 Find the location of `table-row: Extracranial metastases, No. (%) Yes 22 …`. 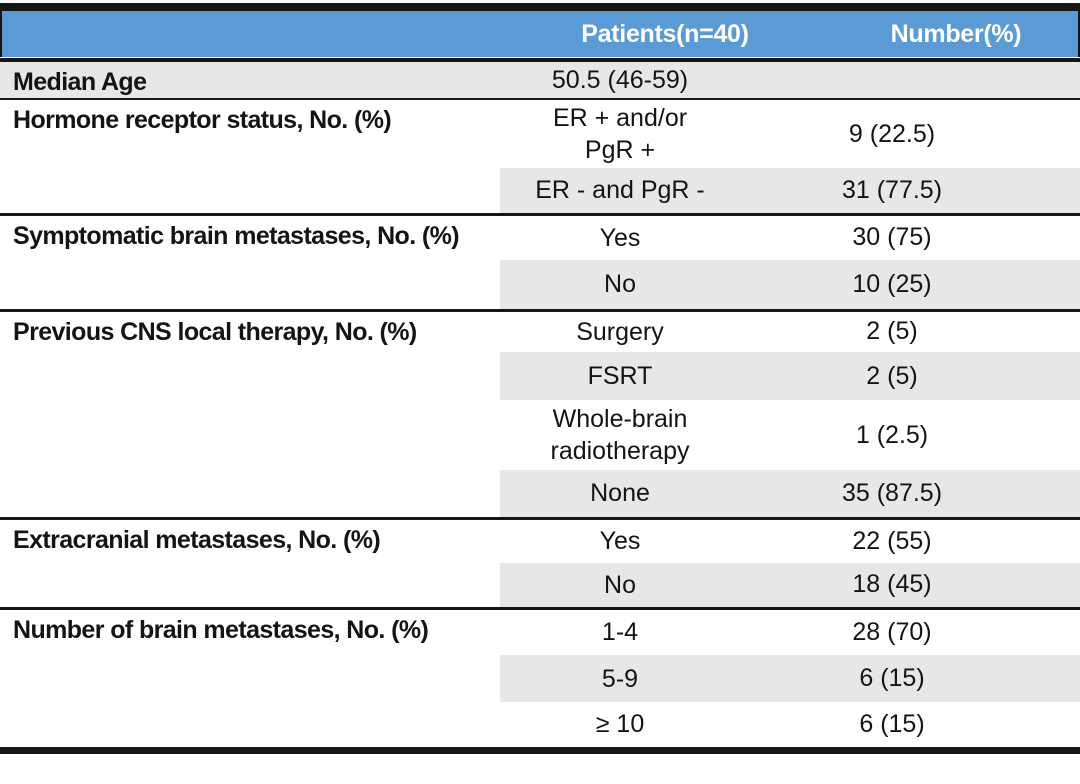

table-row: Extracranial metastases, No. (%) Yes 22 … is located at coordinates (540, 540).